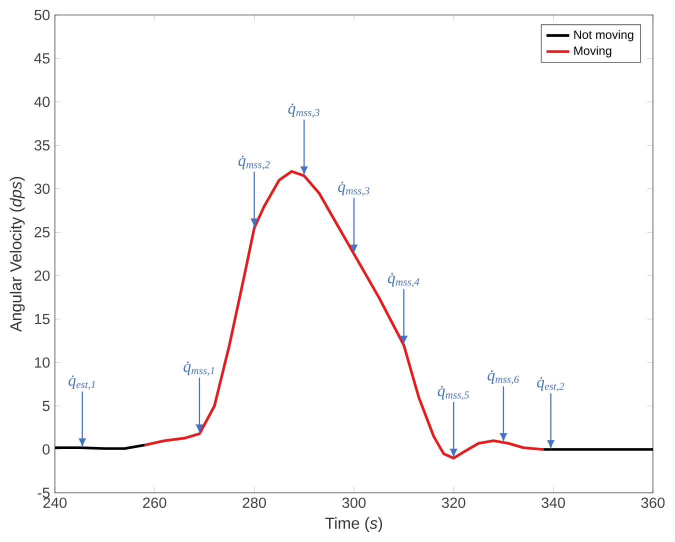 The width and height of the screenshot is (675, 542). Describe the element at coordinates (453, 393) in the screenshot. I see `annotation: q̇$_{mss,5}$` at that location.